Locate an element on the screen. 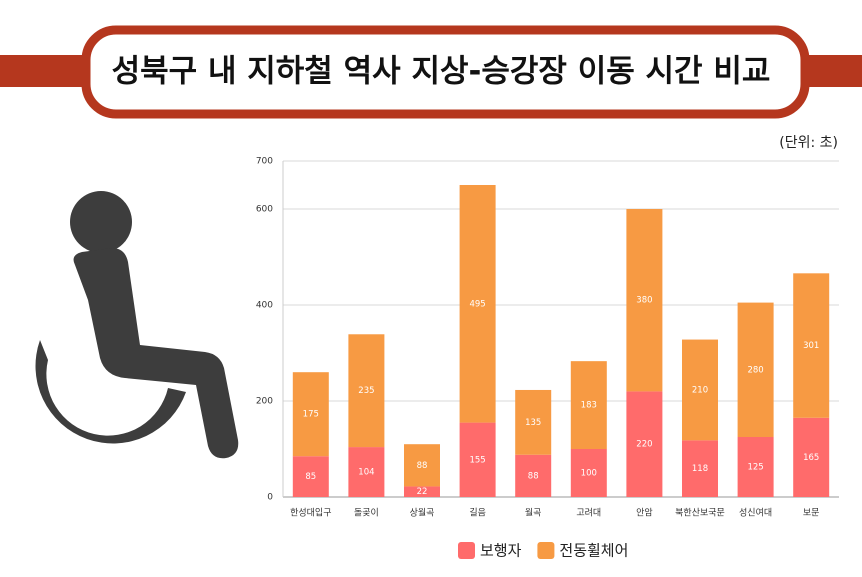  value-label: 301 is located at coordinates (811, 346).